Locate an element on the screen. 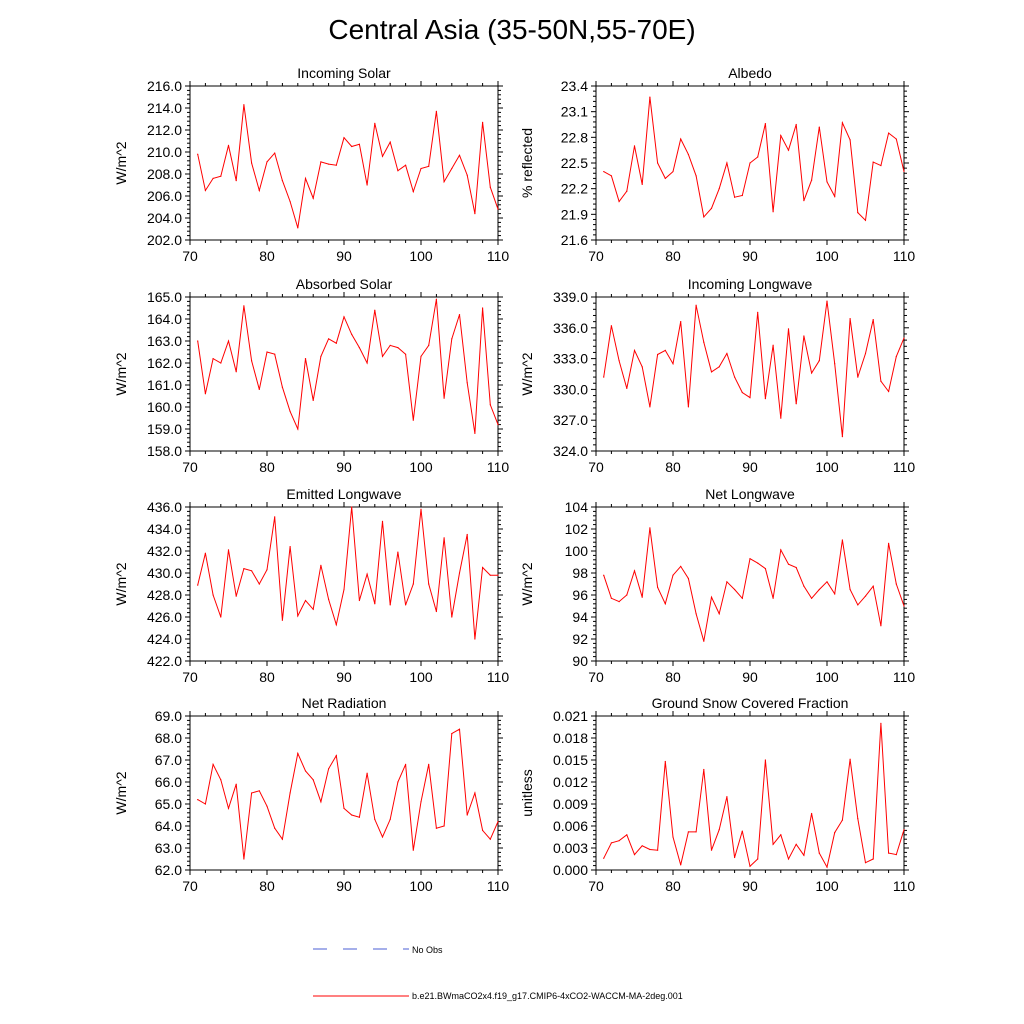  y-tick-label: 214.0 is located at coordinates (164, 108).